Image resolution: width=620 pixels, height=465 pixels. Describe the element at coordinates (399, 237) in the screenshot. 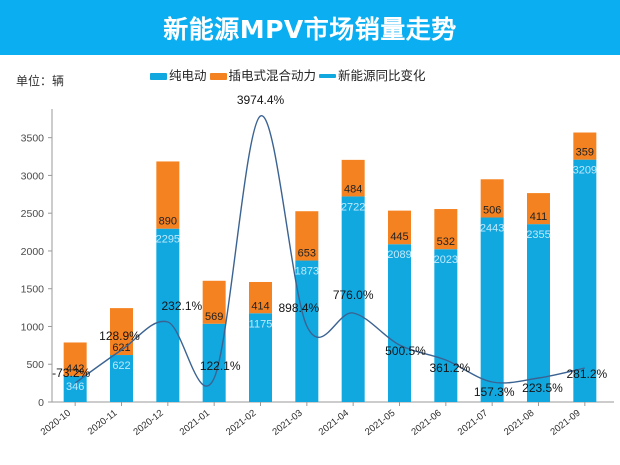

I see `bar-value-label-phev: 445` at that location.